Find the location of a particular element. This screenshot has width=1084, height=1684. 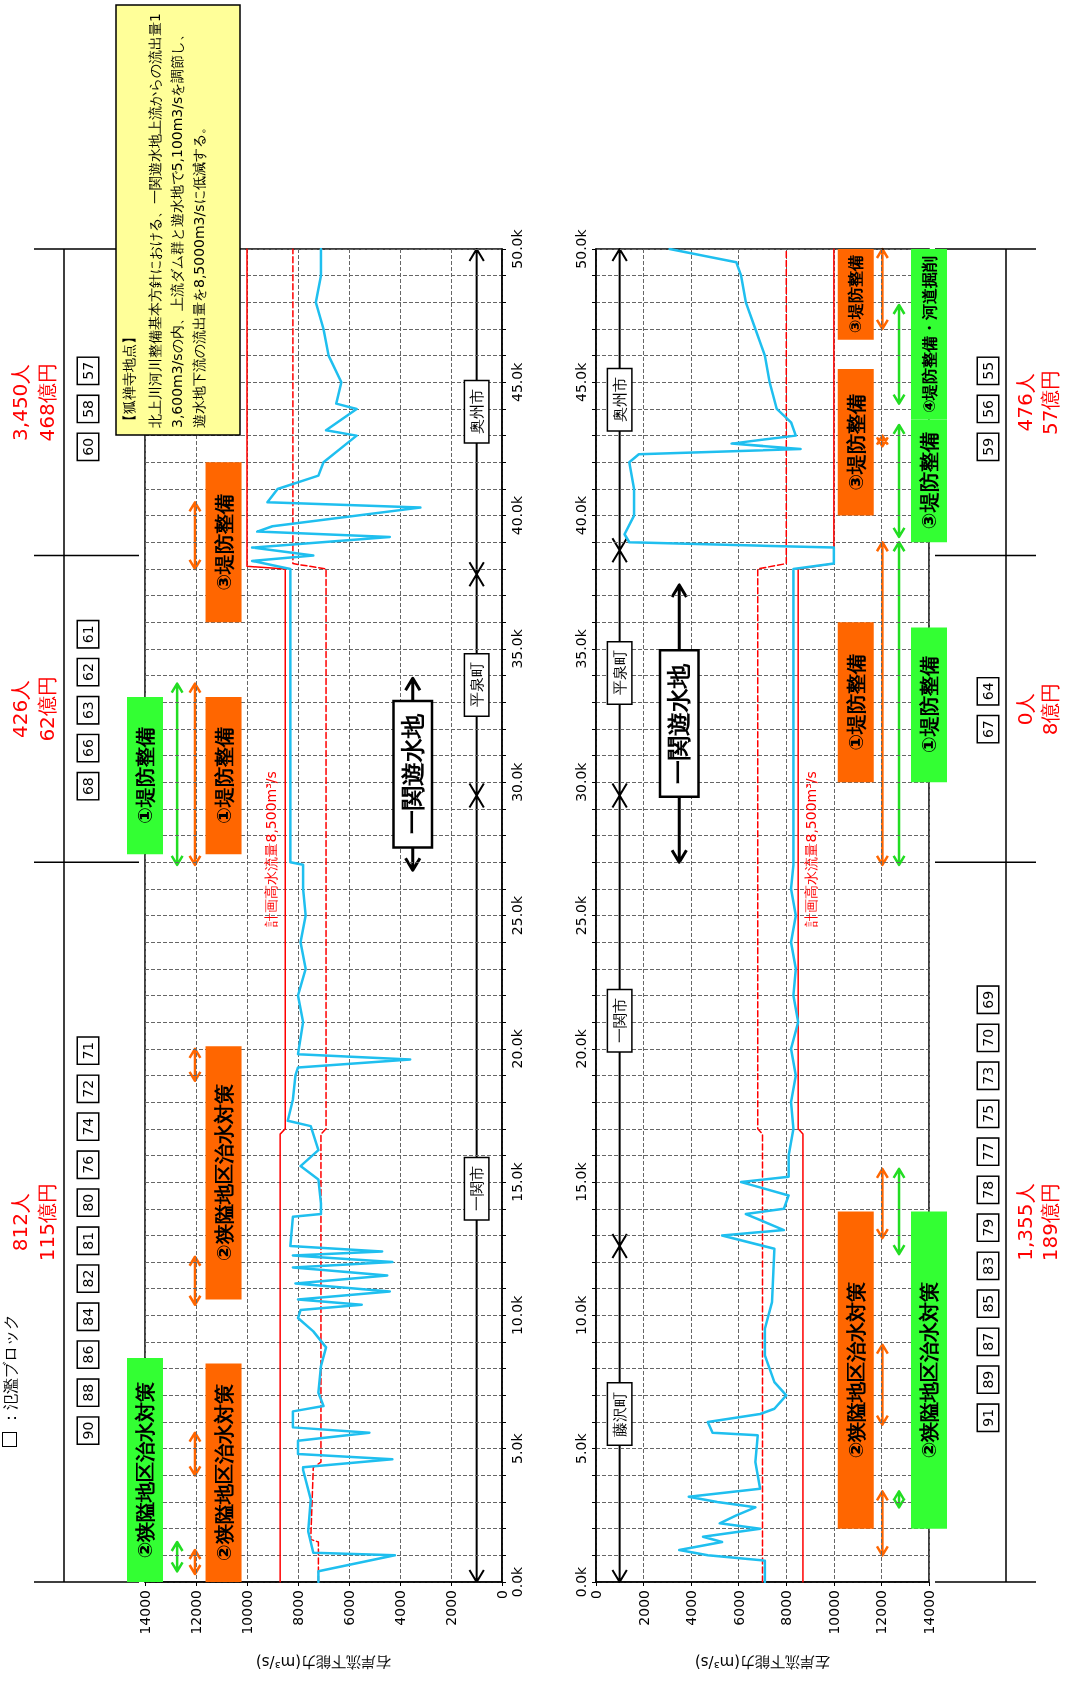

text: 63 is located at coordinates (88, 710).